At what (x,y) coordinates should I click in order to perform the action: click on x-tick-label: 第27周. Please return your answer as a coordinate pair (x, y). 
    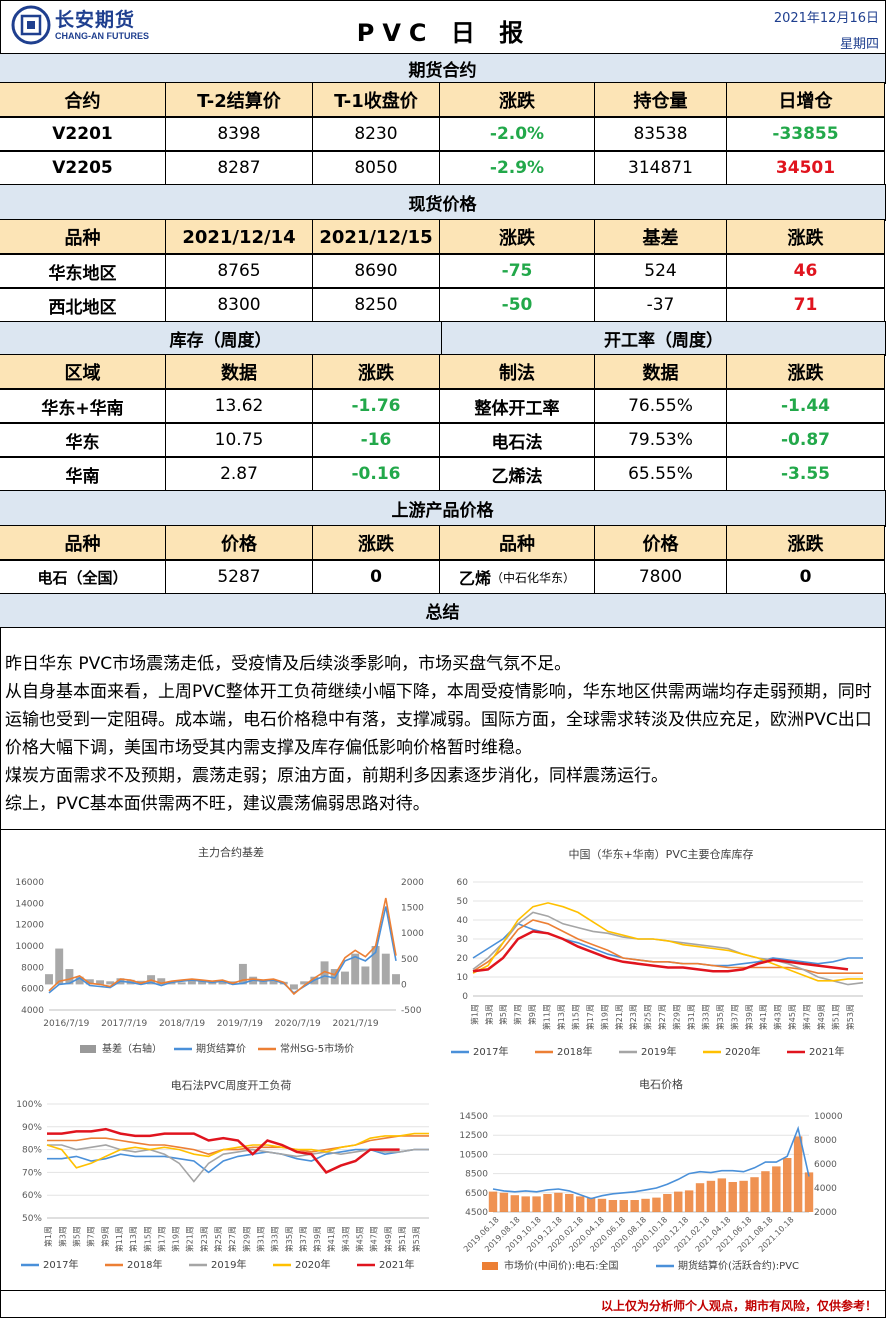
    Looking at the image, I should click on (232, 1239).